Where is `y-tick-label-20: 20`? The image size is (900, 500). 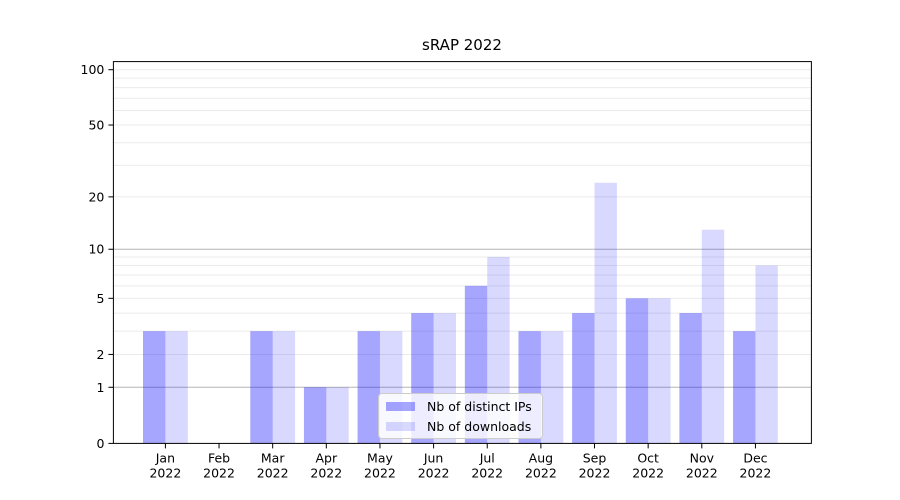
y-tick-label-20: 20 is located at coordinates (96, 196).